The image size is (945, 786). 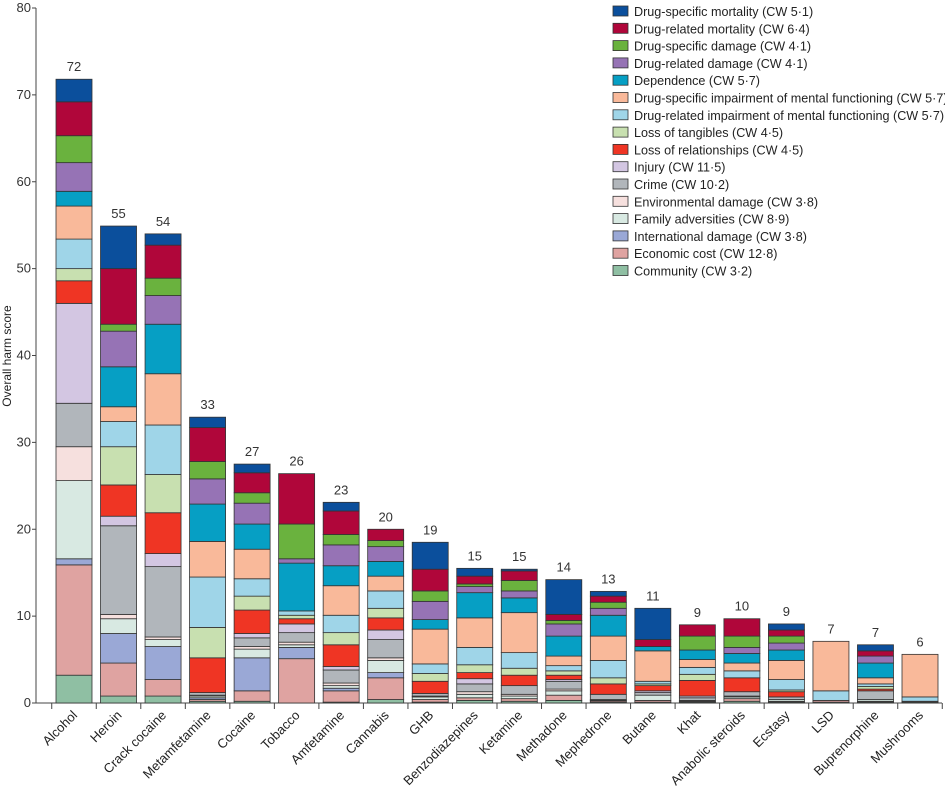 What do you see at coordinates (720, 237) in the screenshot?
I see `legend-label: International damage (CW 3·8)` at bounding box center [720, 237].